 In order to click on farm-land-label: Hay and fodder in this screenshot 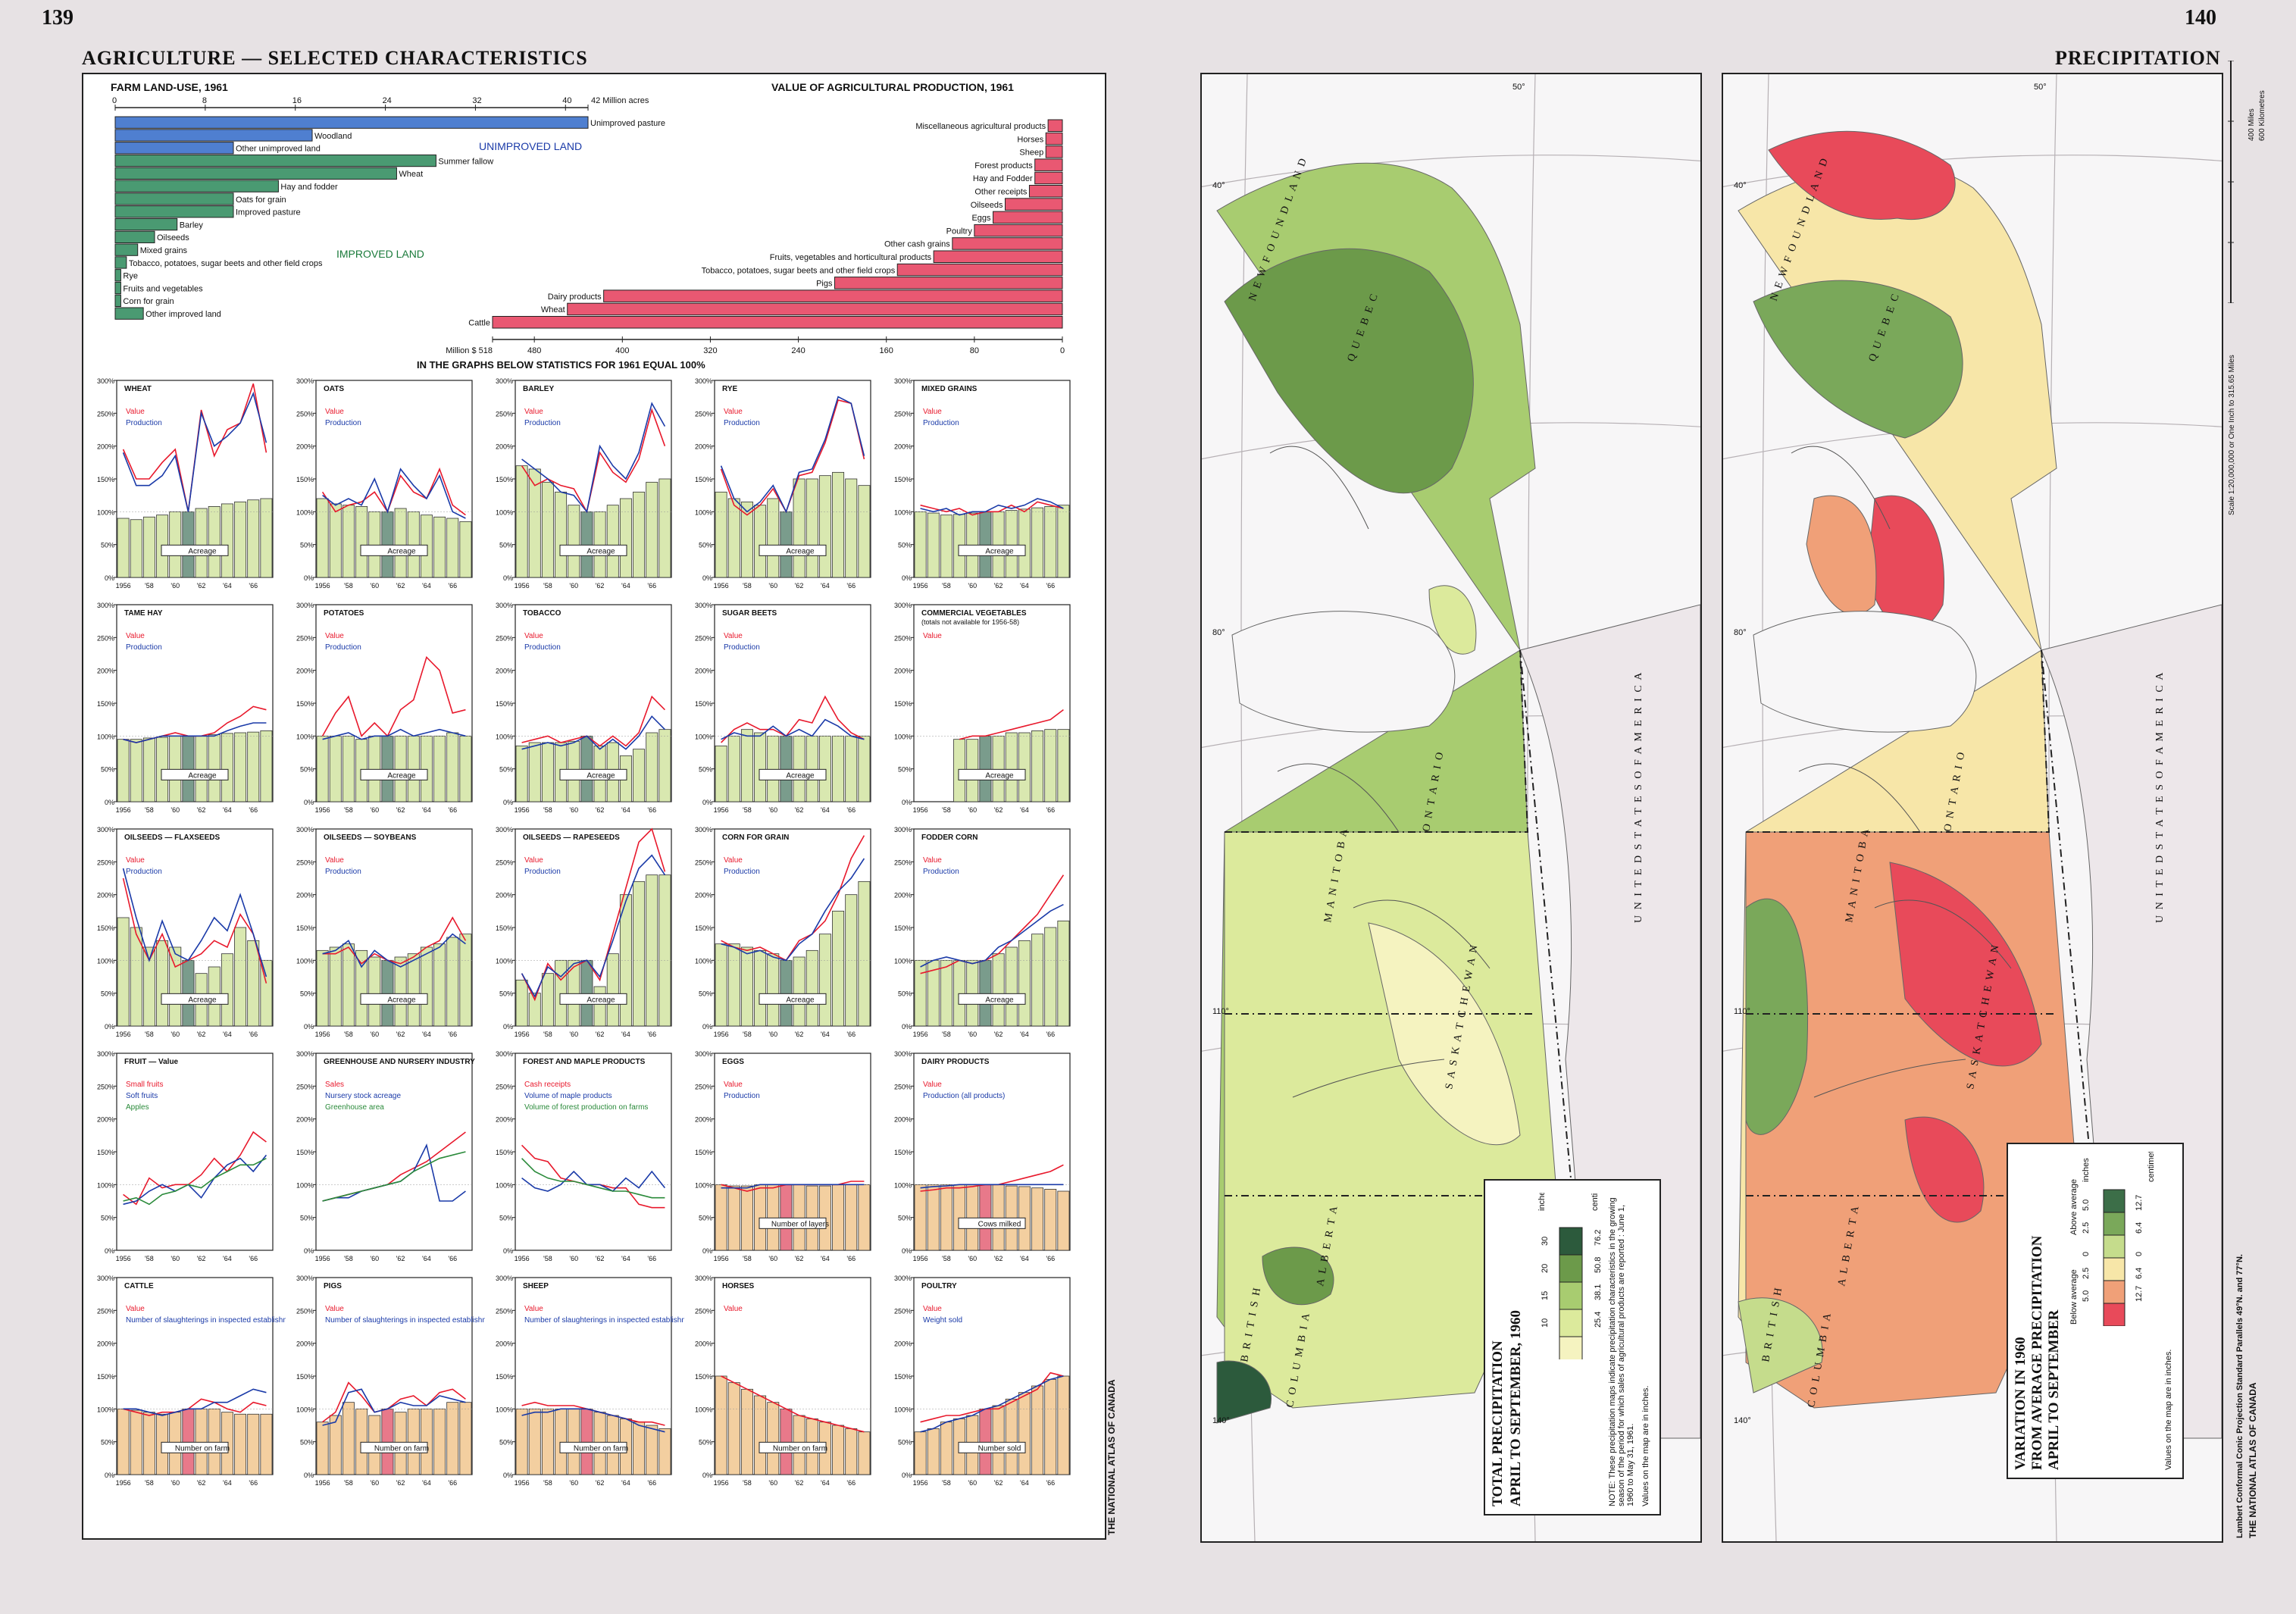, I will do `click(309, 187)`.